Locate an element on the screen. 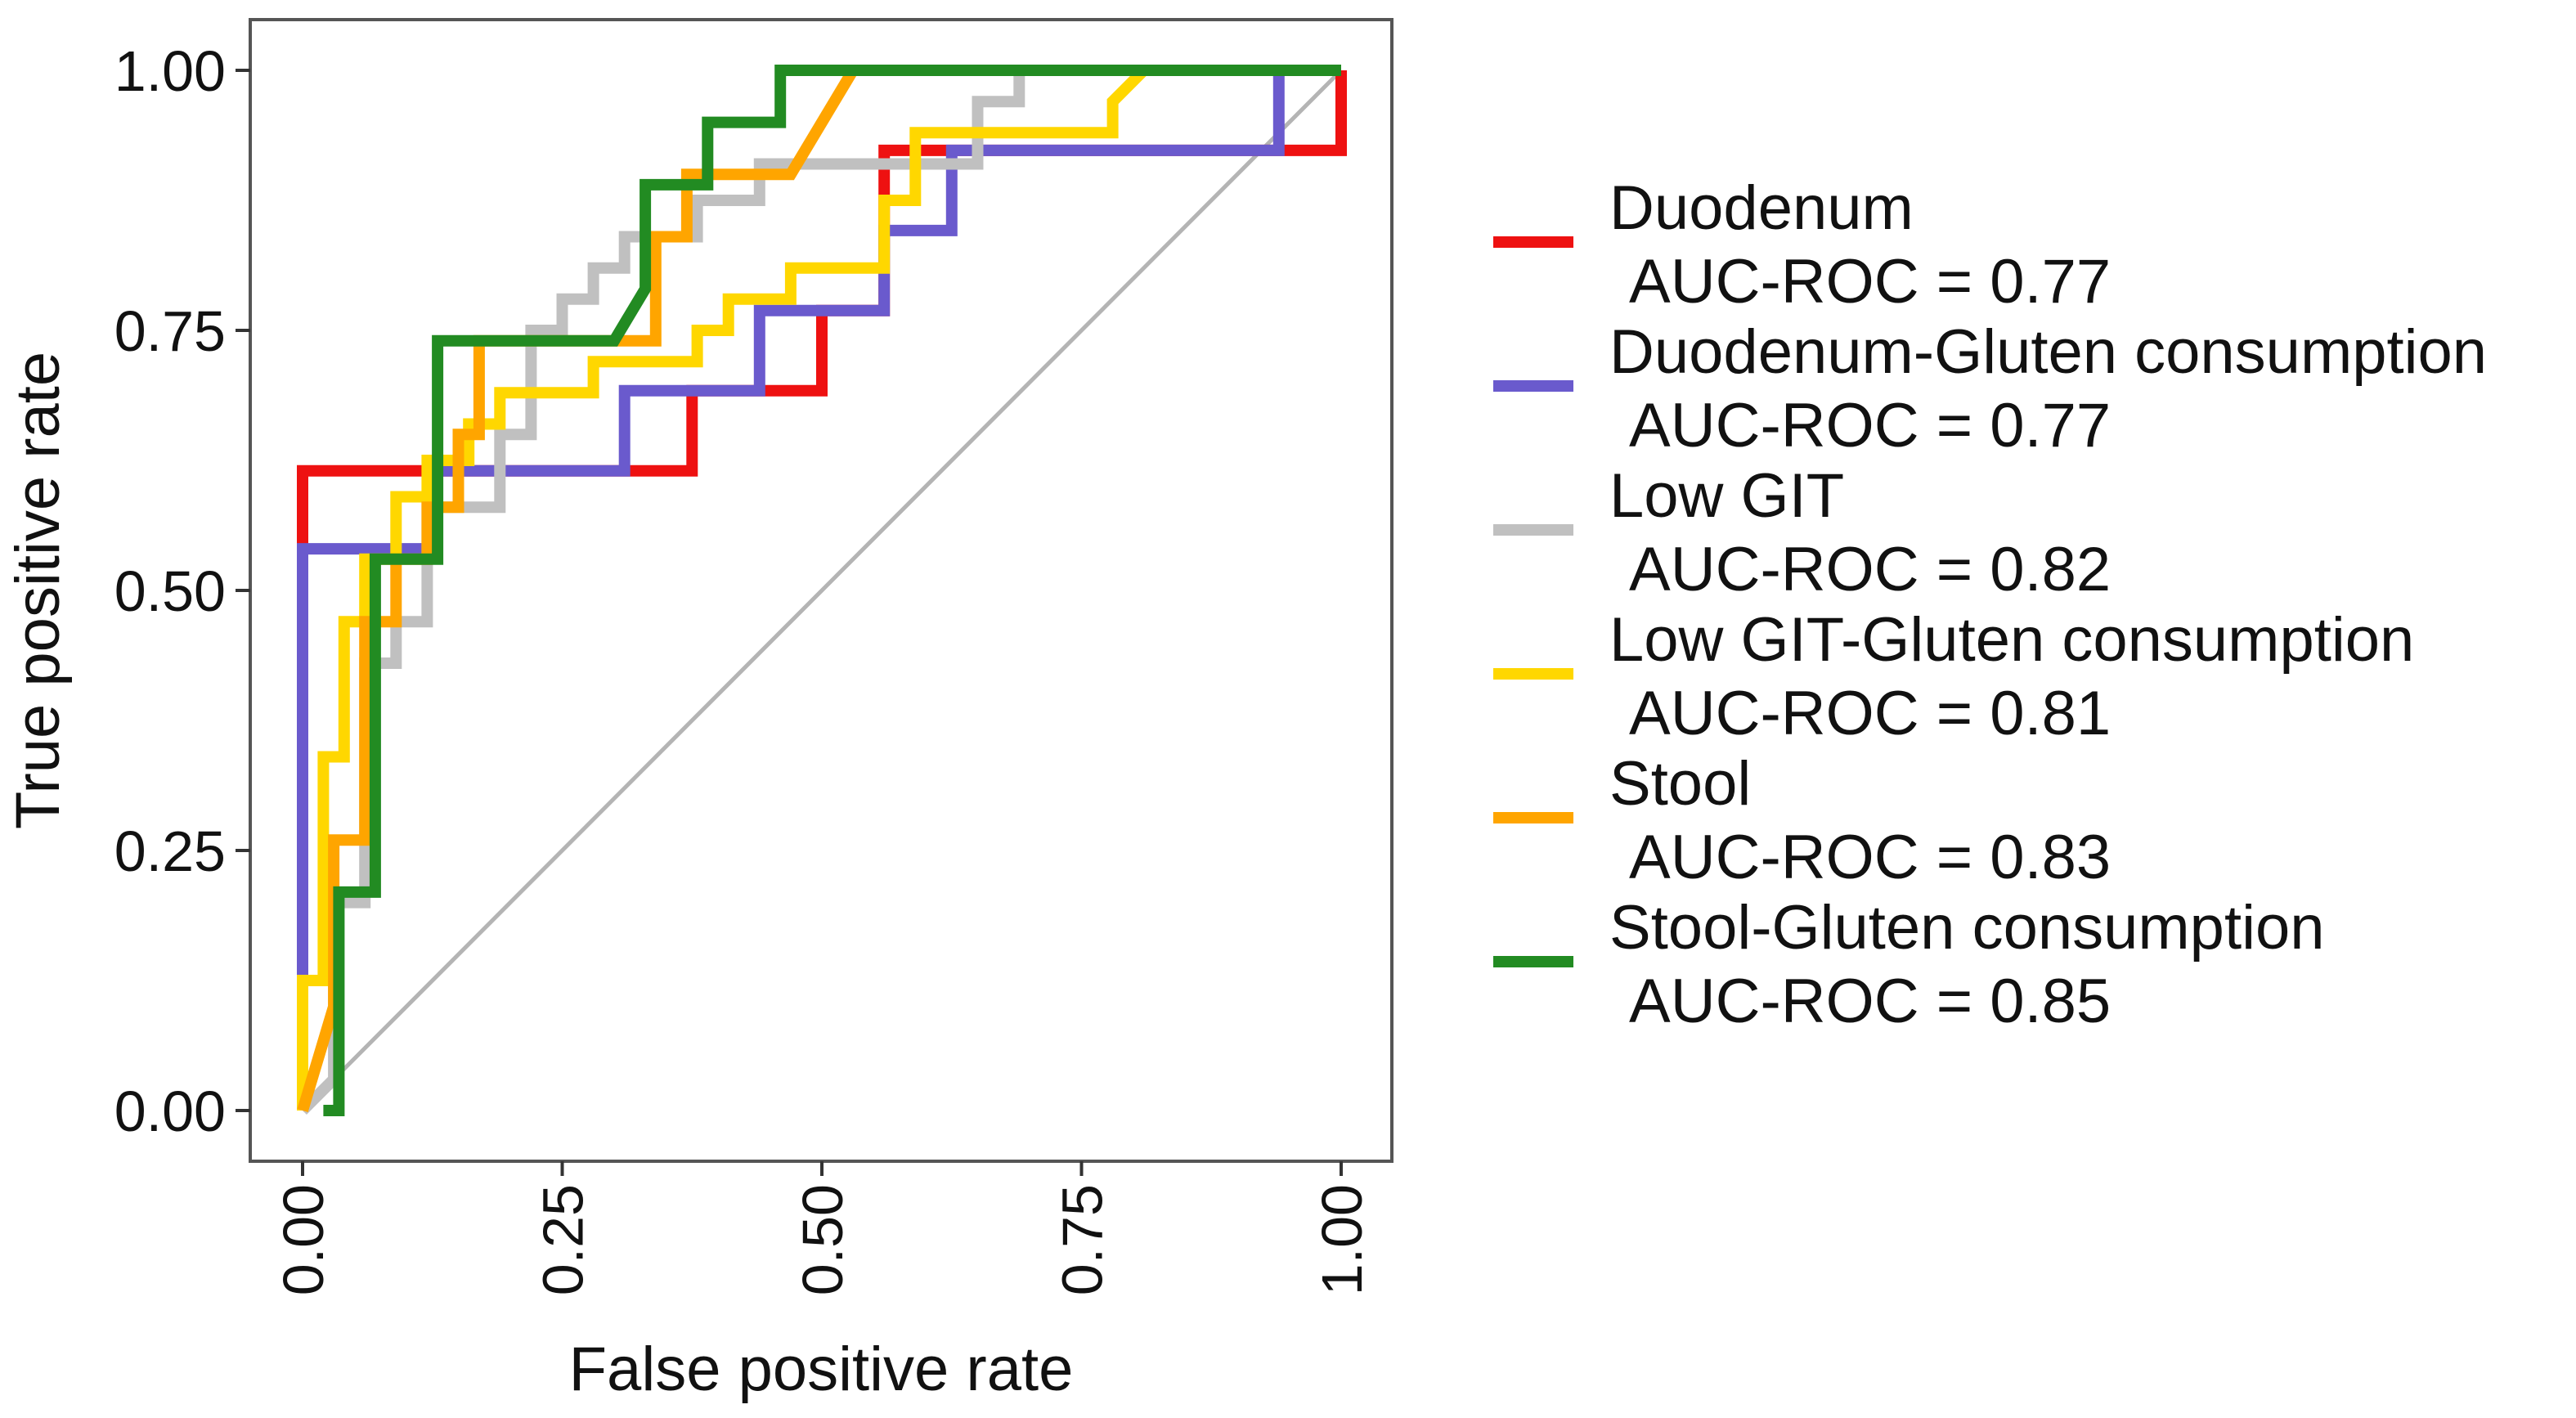  legend-auc-label: AUC-ROC = 0.81 is located at coordinates (1870, 713).